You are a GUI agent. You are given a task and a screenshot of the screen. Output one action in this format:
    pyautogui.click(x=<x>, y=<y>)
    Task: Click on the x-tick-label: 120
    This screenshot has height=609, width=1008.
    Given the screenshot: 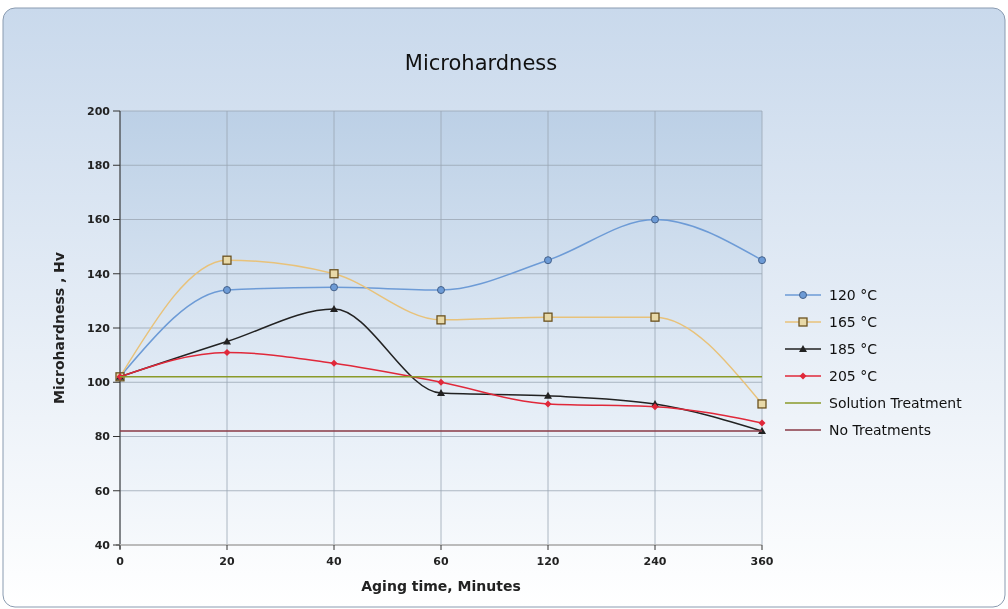 What is the action you would take?
    pyautogui.click(x=548, y=561)
    